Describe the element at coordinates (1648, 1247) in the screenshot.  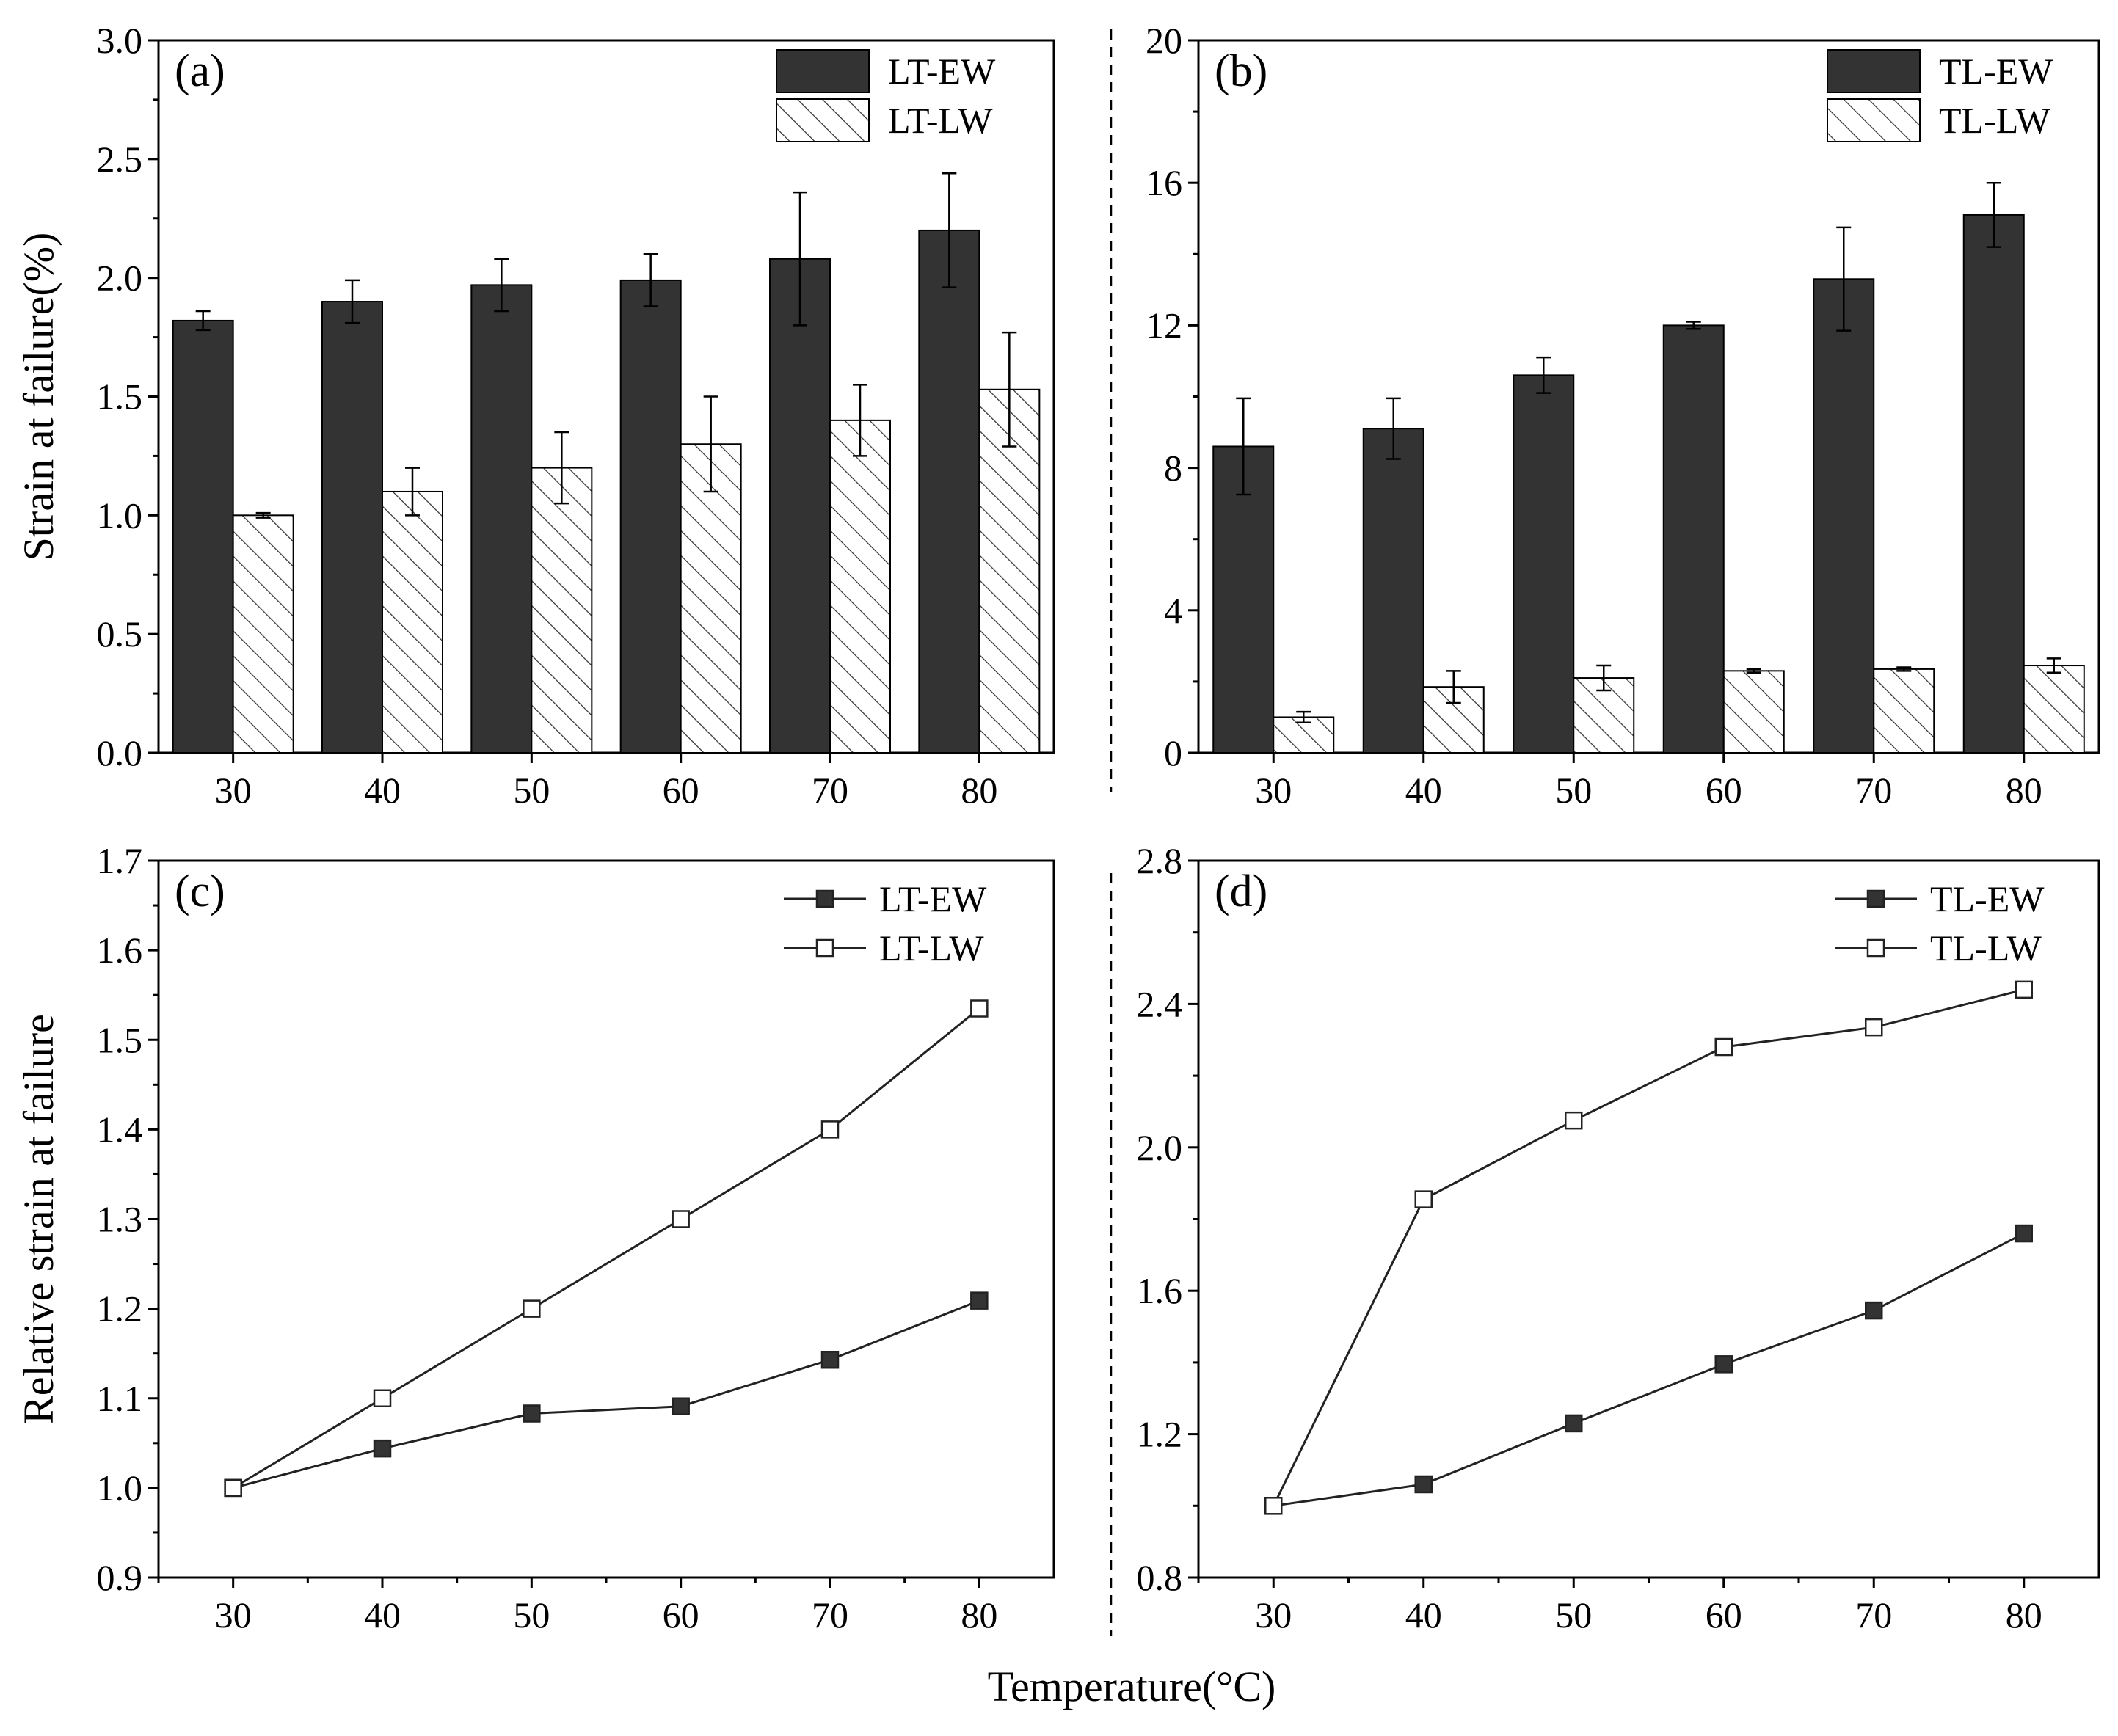
I see `line-tl-lw` at that location.